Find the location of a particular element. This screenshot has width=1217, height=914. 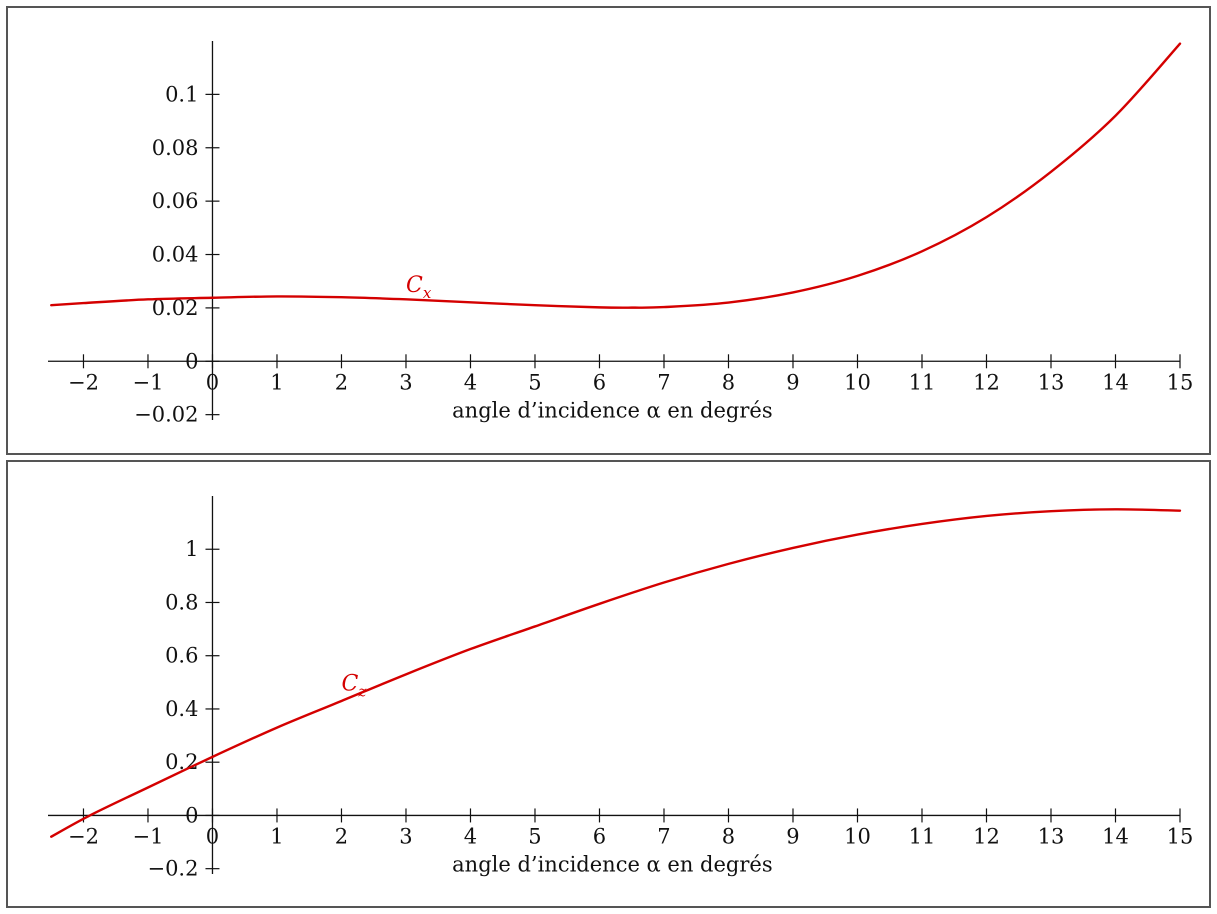

cz-x-tick-label: 4 is located at coordinates (470, 836).